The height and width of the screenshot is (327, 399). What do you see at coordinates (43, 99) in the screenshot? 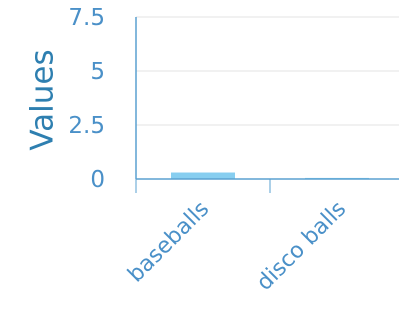
I see `y-axis-title: Values` at bounding box center [43, 99].